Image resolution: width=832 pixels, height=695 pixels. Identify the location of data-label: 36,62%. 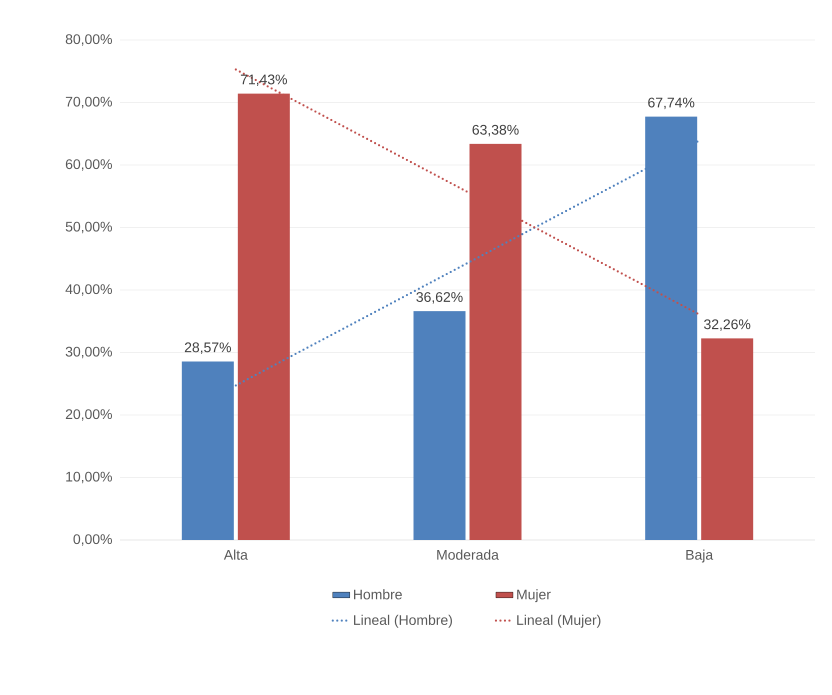
(439, 298).